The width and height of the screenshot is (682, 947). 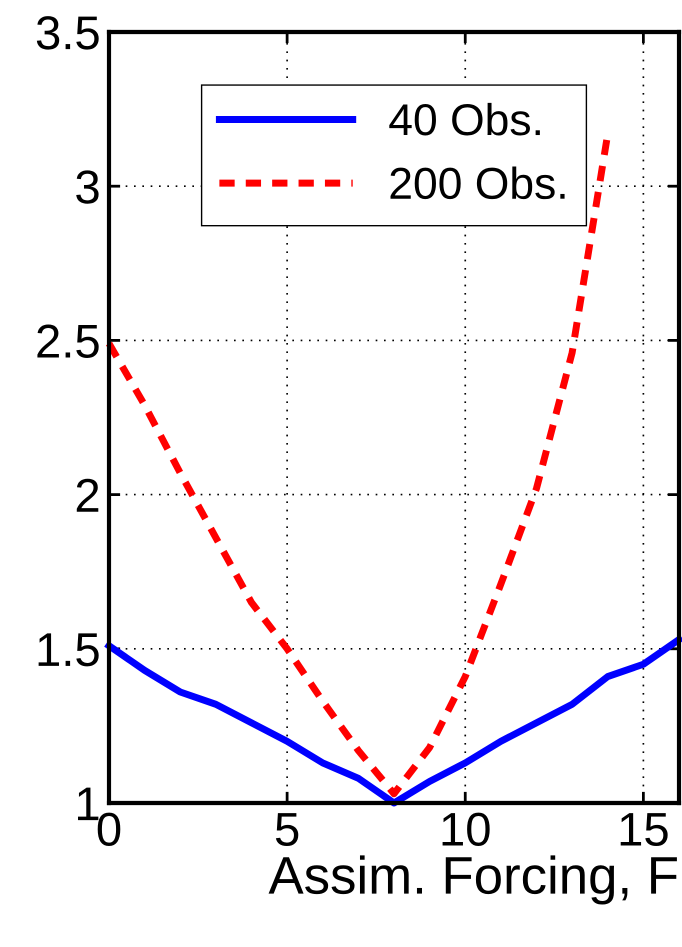 I want to click on legend-label: 200 Obs., so click(x=477, y=183).